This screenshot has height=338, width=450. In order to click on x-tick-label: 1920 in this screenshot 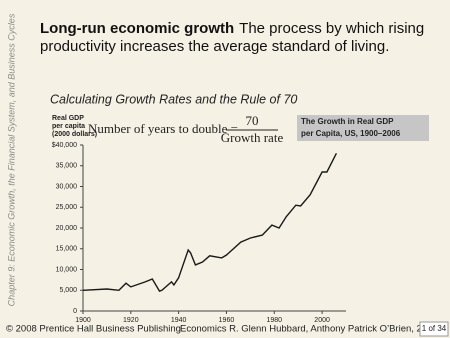, I will do `click(131, 320)`.